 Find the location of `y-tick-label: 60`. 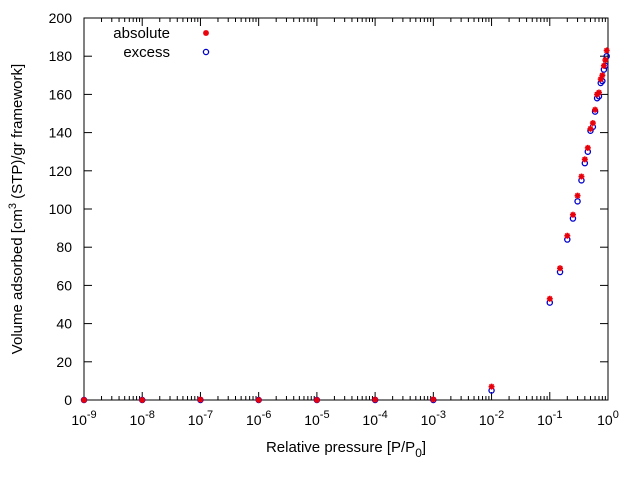

y-tick-label: 60 is located at coordinates (64, 285).